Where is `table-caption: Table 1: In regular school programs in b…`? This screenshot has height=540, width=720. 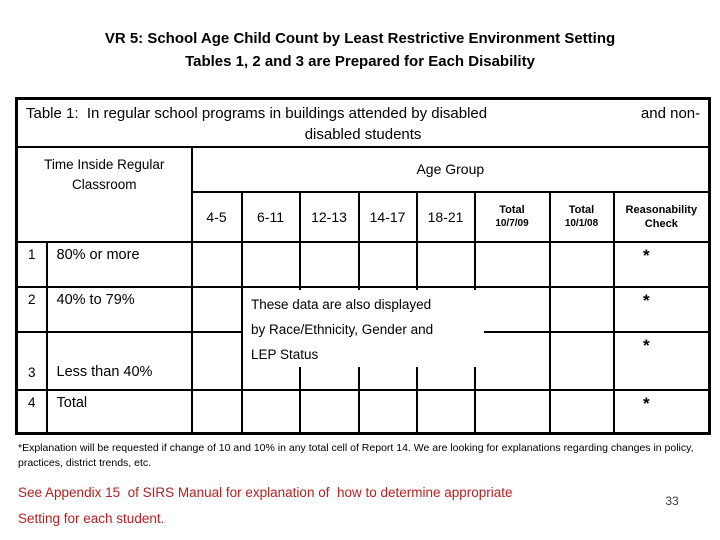
table-caption: Table 1: In regular school programs in b… is located at coordinates (363, 122).